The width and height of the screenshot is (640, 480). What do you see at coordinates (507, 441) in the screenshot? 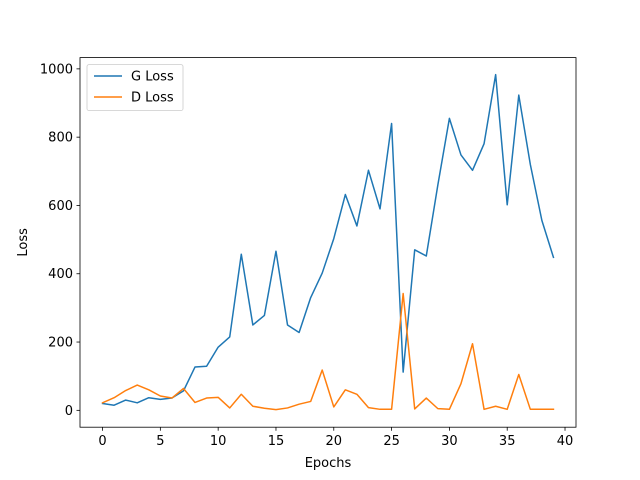
I see `x-tick-label: 35` at bounding box center [507, 441].